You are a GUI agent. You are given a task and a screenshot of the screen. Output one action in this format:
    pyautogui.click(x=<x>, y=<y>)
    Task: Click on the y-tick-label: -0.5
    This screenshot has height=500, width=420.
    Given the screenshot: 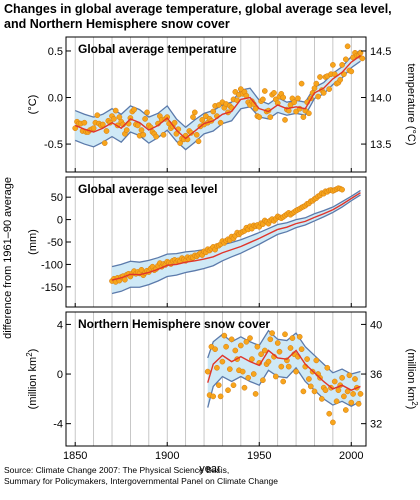 What is the action you would take?
    pyautogui.click(x=53, y=145)
    